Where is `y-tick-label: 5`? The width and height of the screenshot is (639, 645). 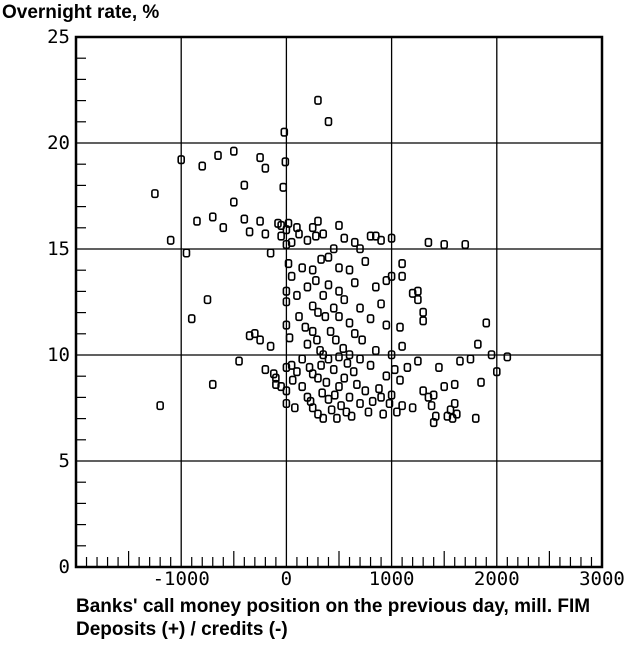 y-tick-label: 5 is located at coordinates (64, 461).